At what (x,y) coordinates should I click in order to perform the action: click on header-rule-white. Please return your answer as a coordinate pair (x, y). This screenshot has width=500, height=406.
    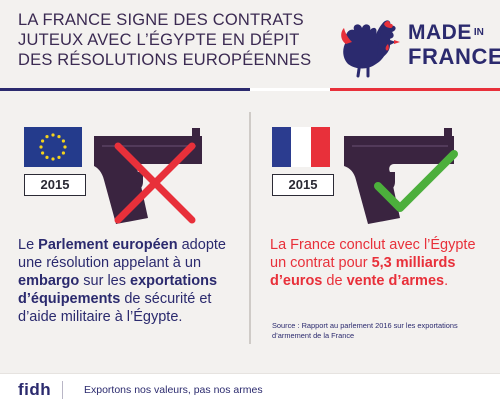
    Looking at the image, I should click on (290, 89).